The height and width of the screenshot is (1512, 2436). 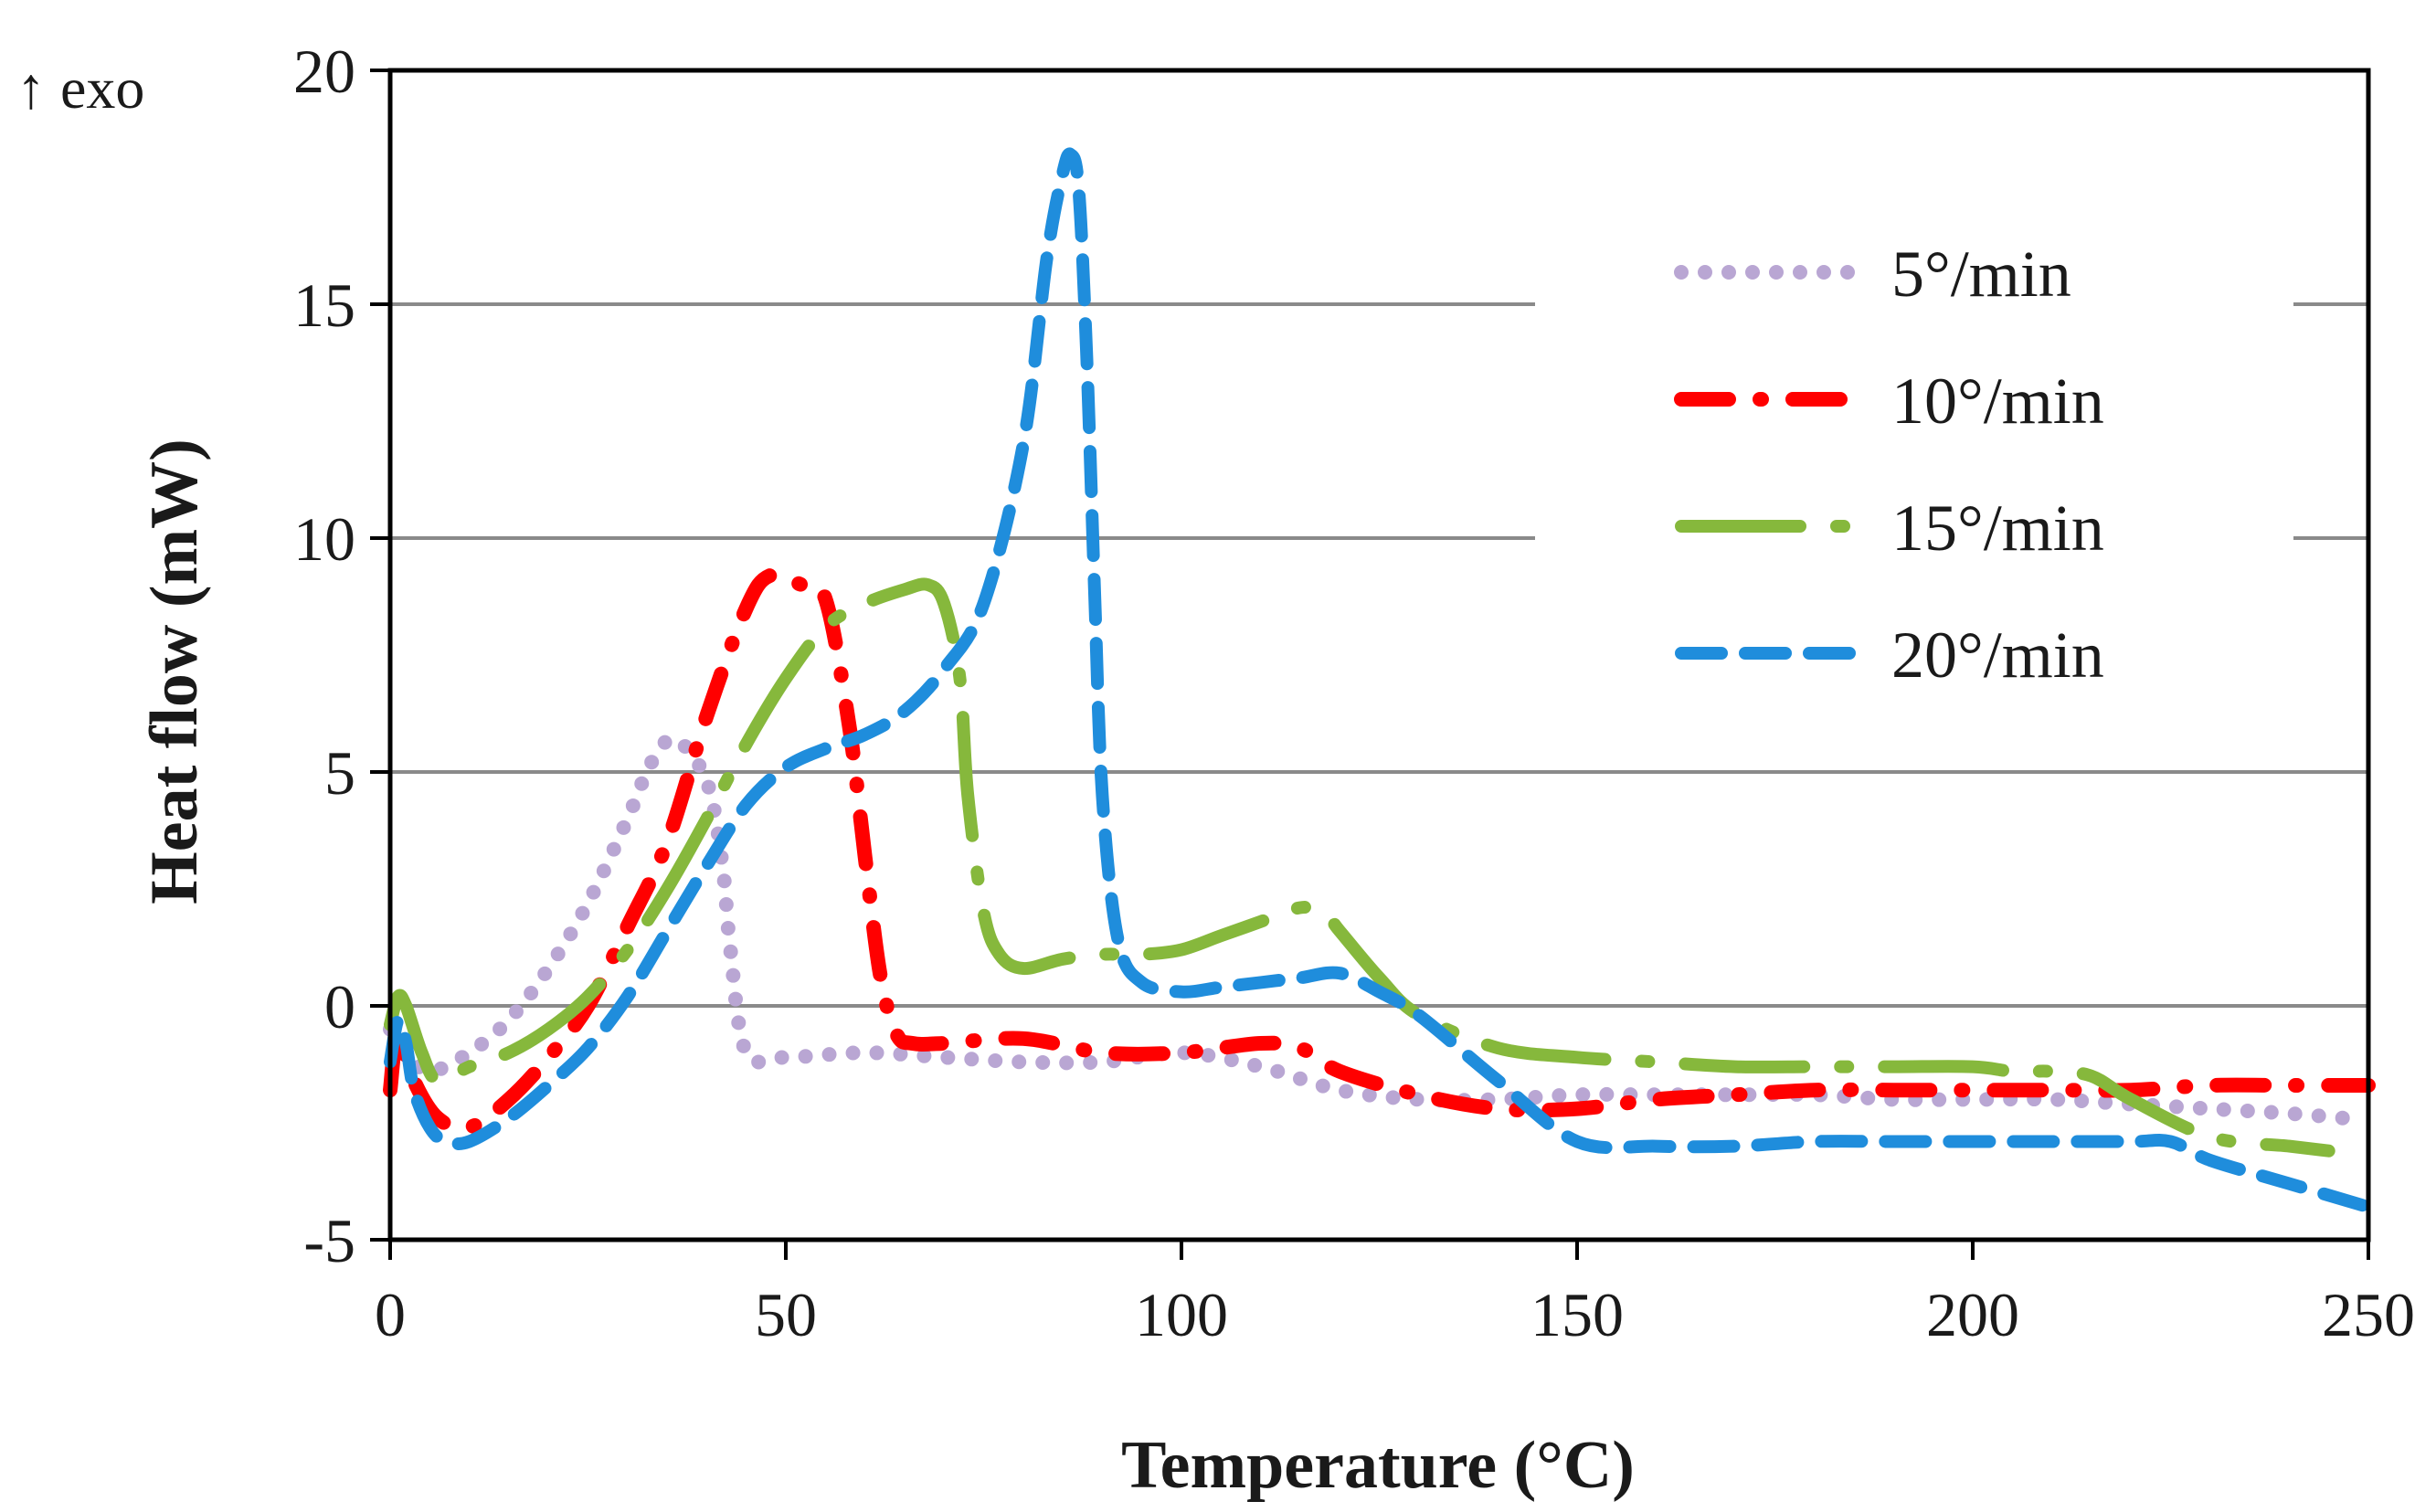 What do you see at coordinates (1378, 1465) in the screenshot?
I see `x-axis-title: Temperature (°C)` at bounding box center [1378, 1465].